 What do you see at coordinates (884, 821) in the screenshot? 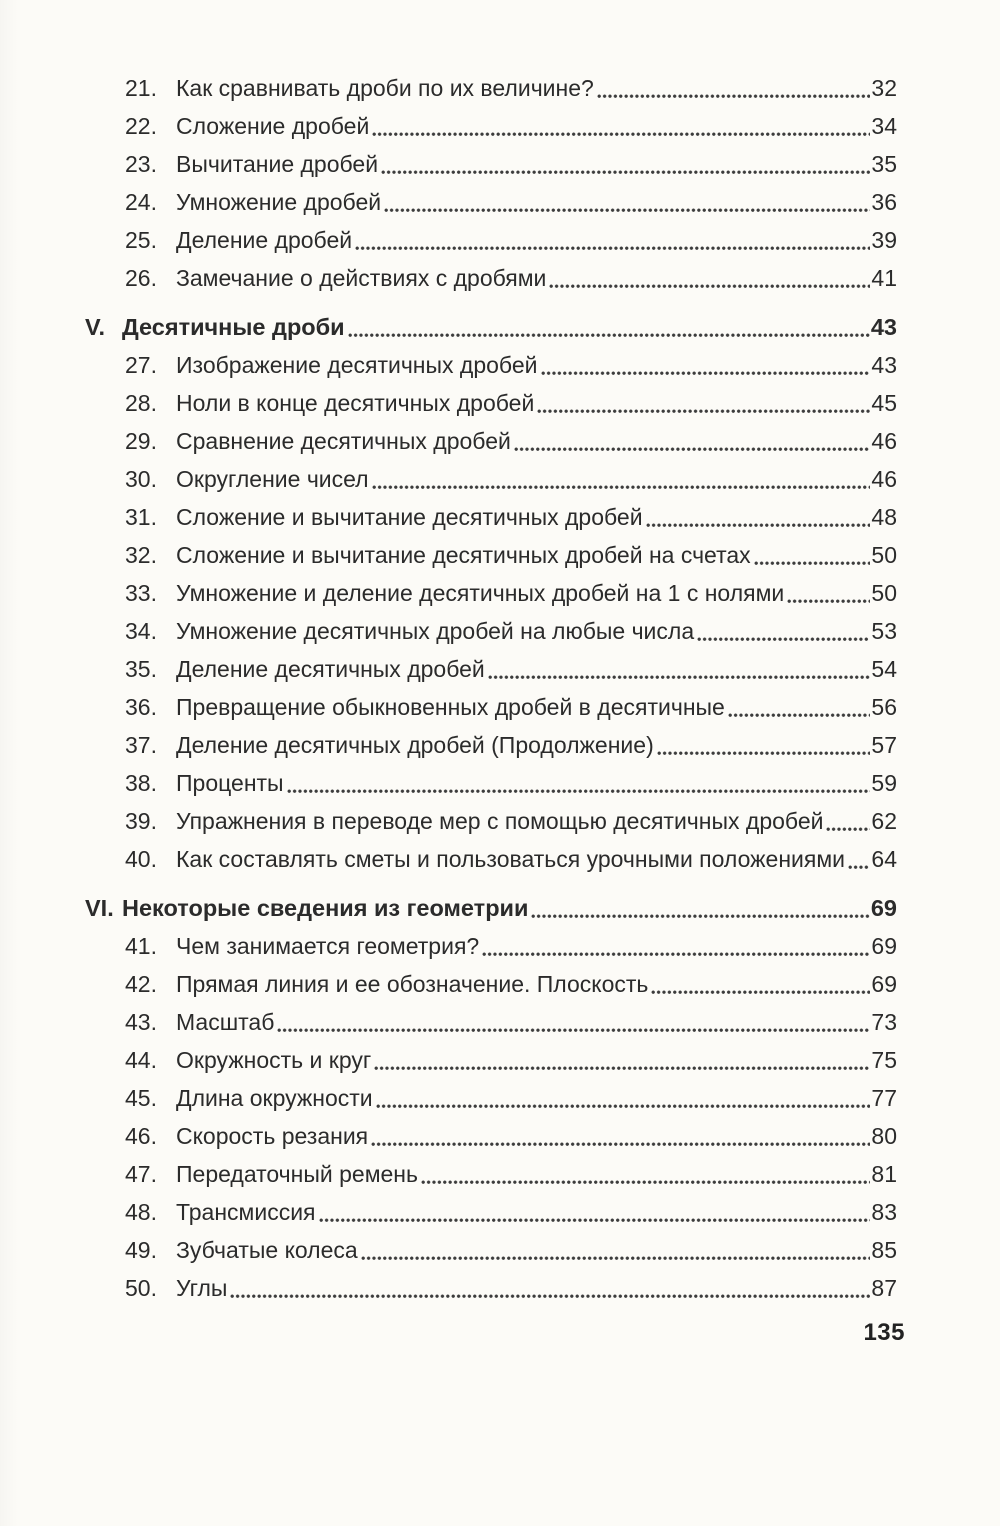
I see `toc-entry-page: 62` at bounding box center [884, 821].